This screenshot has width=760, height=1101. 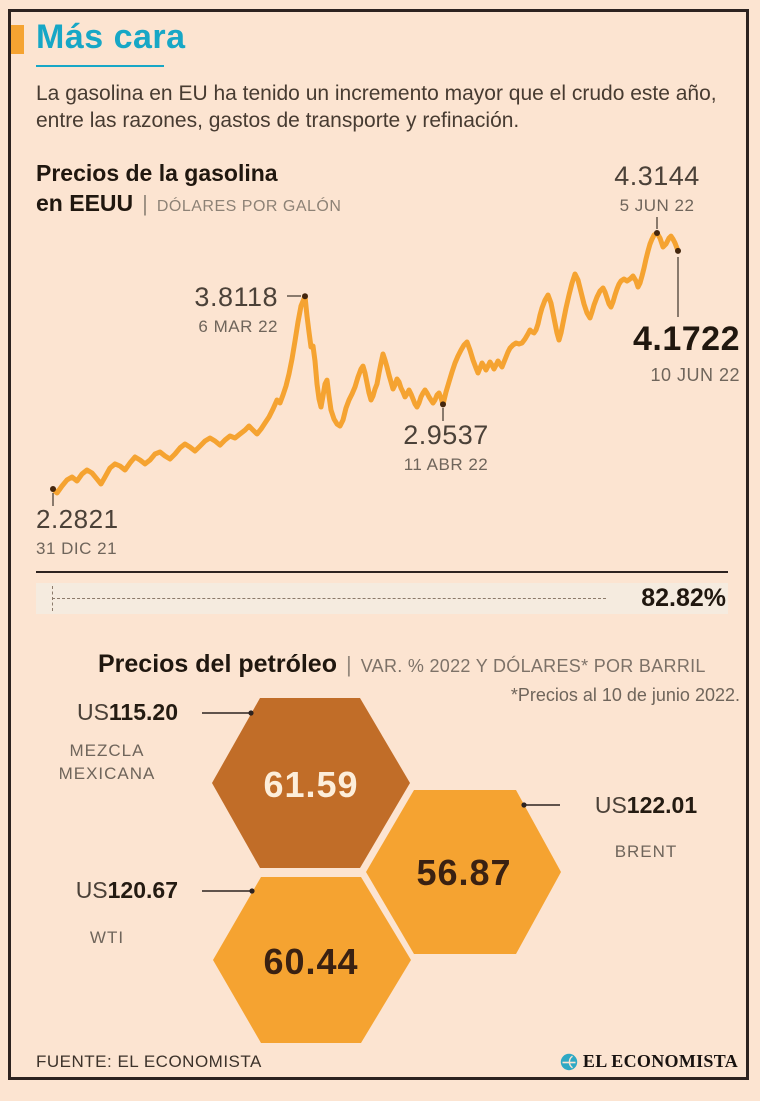 I want to click on mezcla-price-prefix: US, so click(x=92, y=712).